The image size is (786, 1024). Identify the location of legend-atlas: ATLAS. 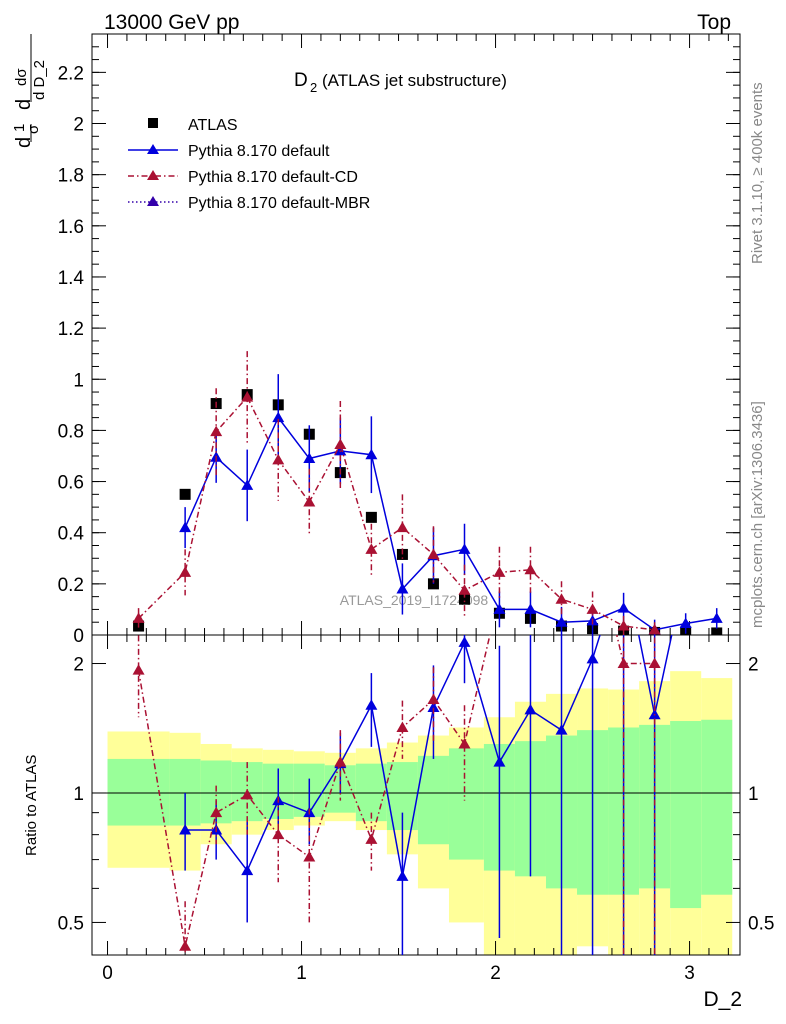
(213, 125).